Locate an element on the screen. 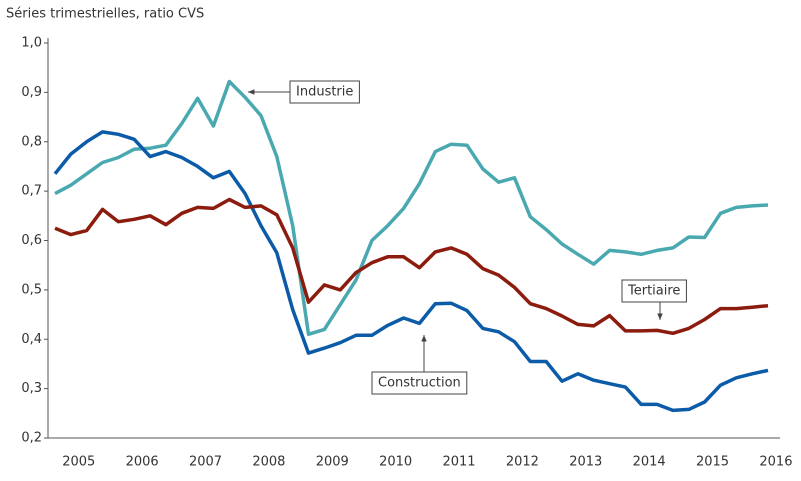 This screenshot has width=801, height=481. x-tick-label: 2010 is located at coordinates (395, 462).